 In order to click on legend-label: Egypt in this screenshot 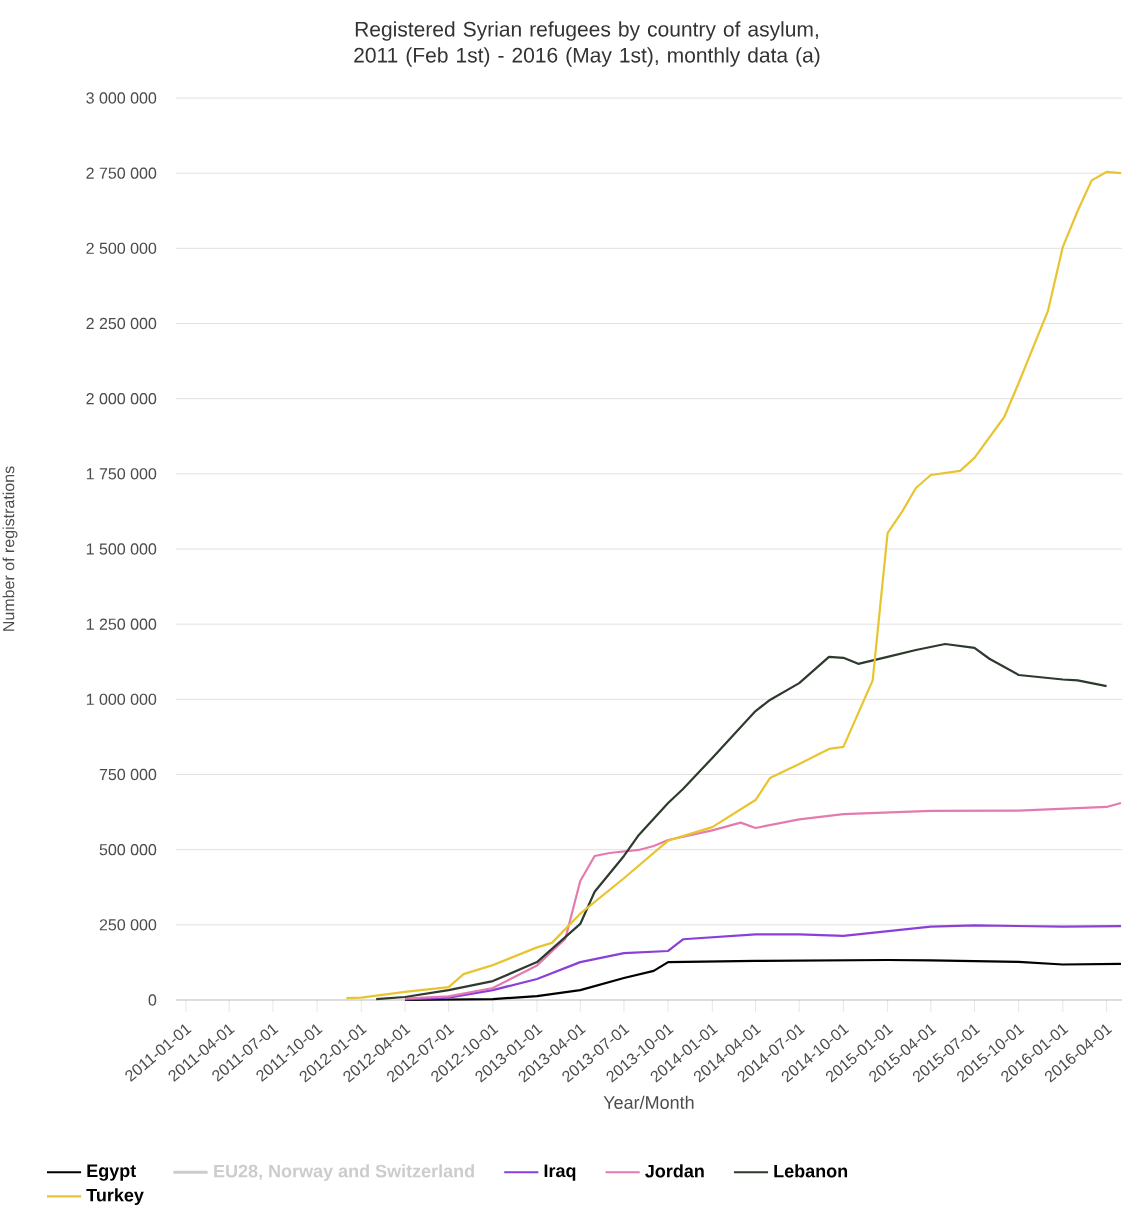, I will do `click(111, 1172)`.